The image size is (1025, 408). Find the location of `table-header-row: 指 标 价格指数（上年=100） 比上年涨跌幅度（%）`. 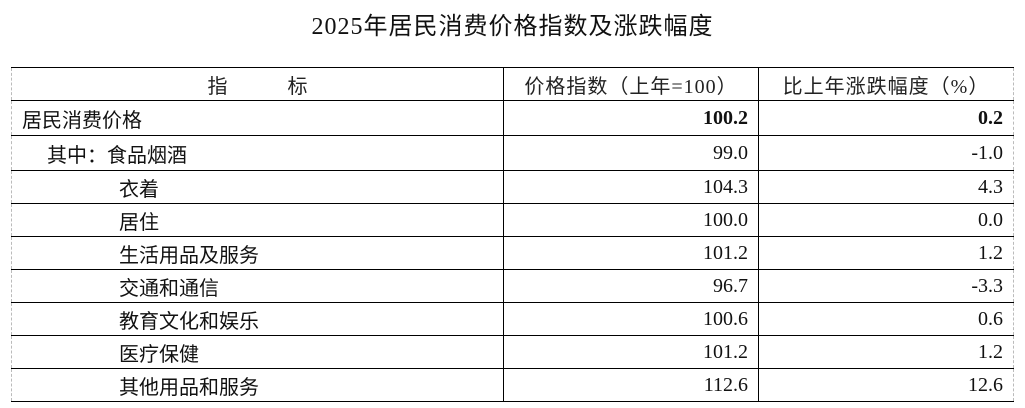

table-header-row: 指 标 价格指数（上年=100） 比上年涨跌幅度（%） is located at coordinates (512, 84).